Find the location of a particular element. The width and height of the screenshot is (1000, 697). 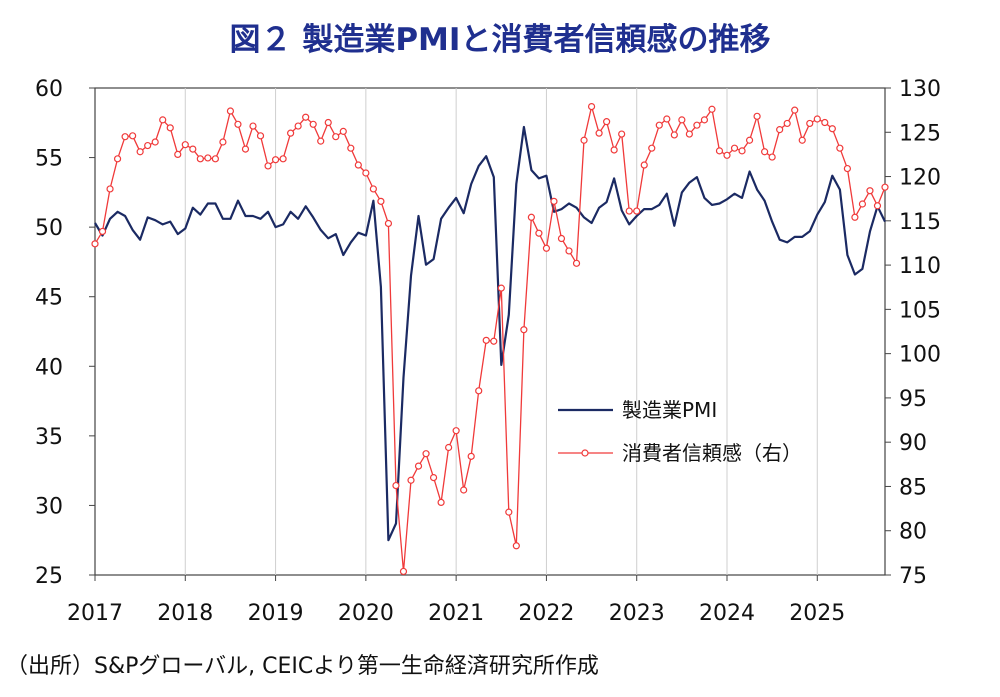

right-tick-label: 85 is located at coordinates (913, 487).